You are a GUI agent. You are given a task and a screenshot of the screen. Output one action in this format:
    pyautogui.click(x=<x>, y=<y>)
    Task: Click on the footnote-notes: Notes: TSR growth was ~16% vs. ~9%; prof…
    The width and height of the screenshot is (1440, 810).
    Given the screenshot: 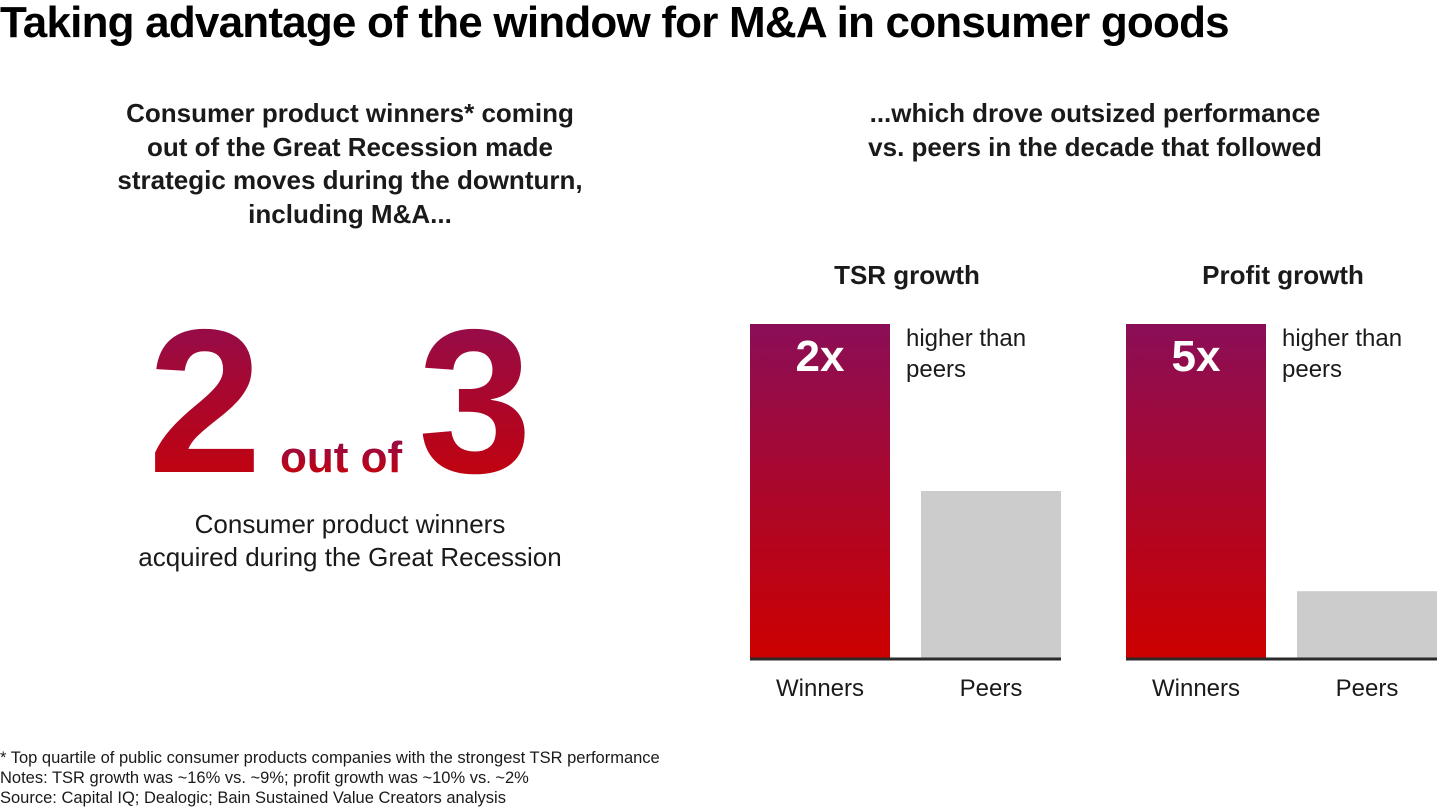 What is the action you would take?
    pyautogui.click(x=264, y=778)
    